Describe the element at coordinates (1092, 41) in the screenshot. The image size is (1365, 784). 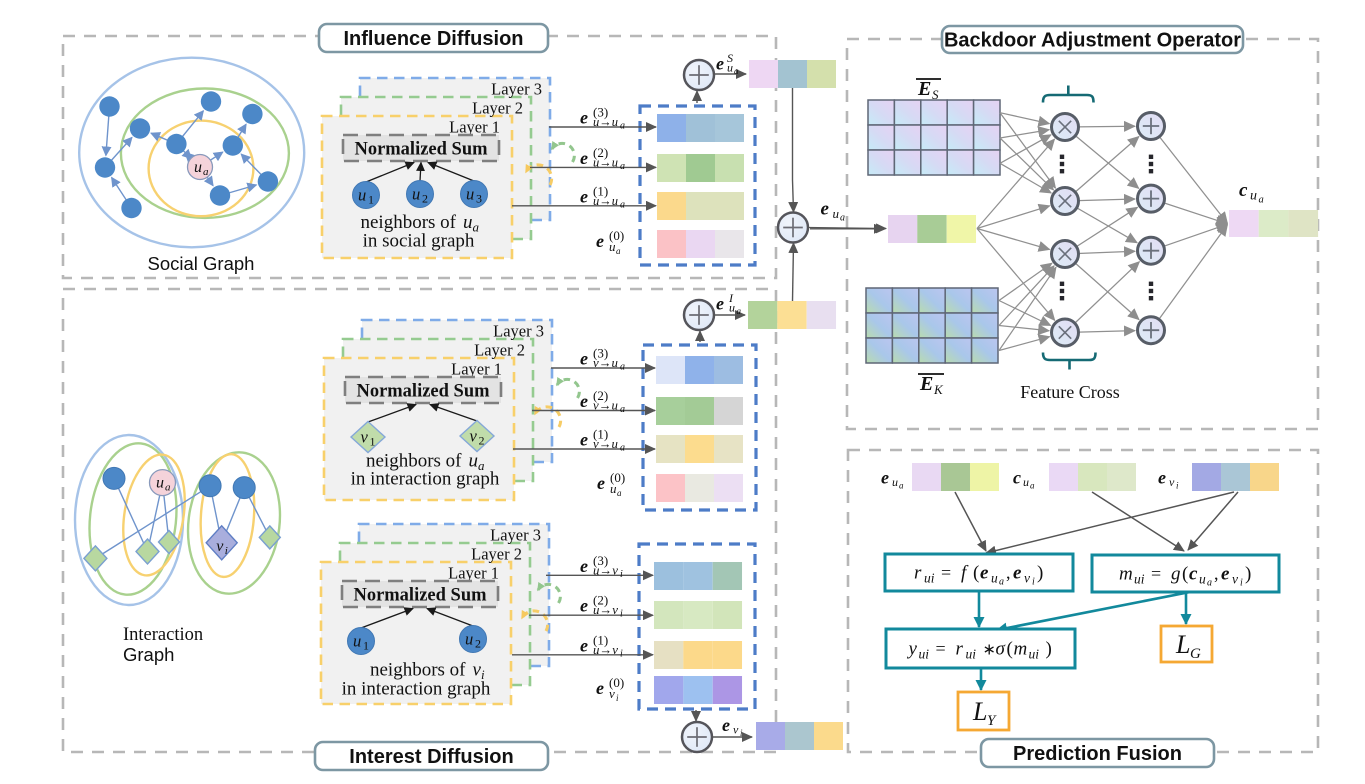
I see `svg-text: Backdoor Adjustment Operator` at that location.